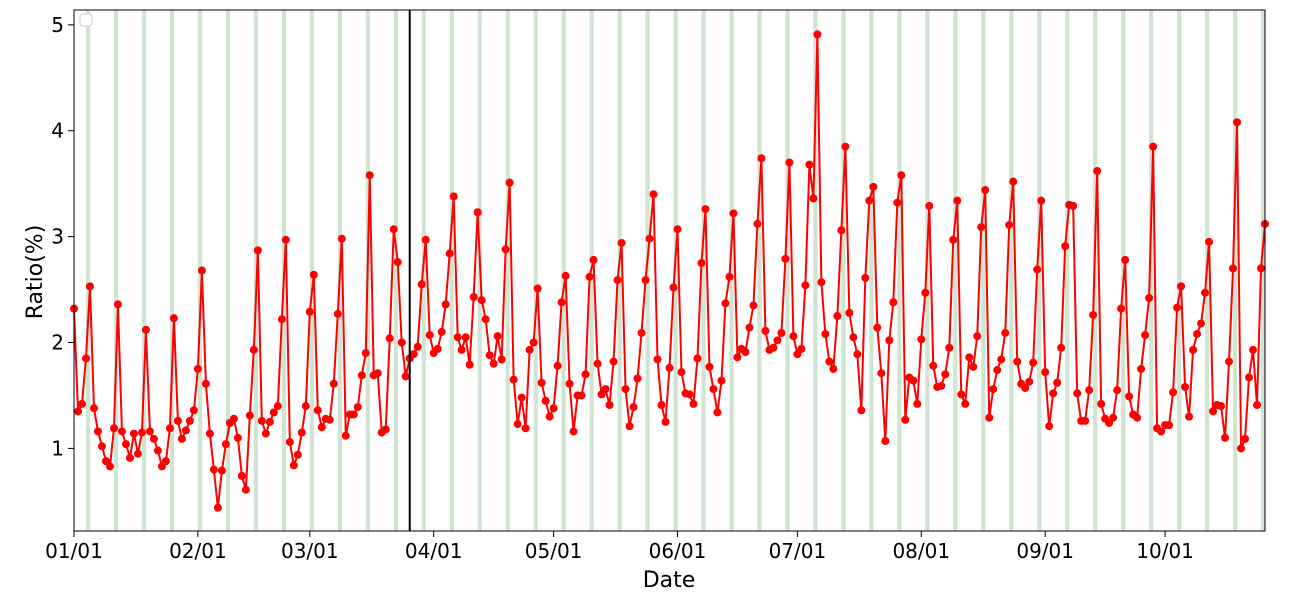  I want to click on legend-box, so click(86, 20).